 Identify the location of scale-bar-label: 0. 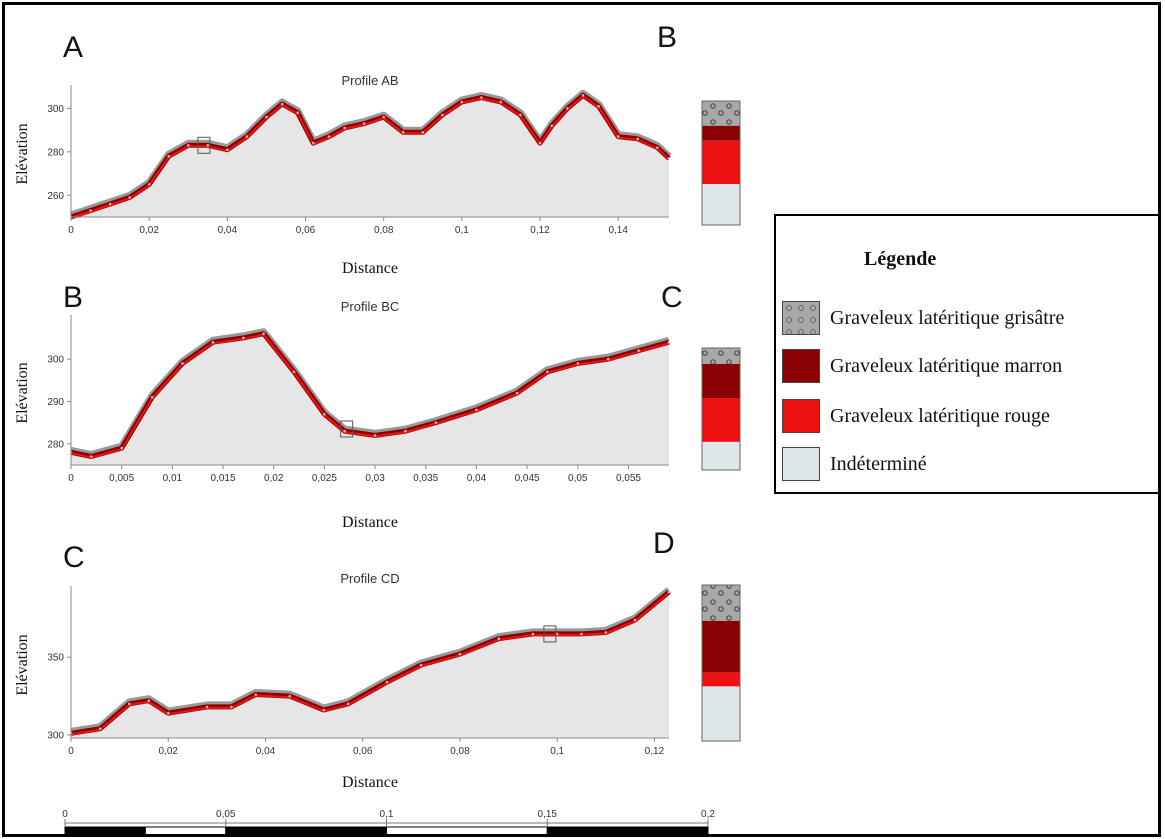
(65, 814).